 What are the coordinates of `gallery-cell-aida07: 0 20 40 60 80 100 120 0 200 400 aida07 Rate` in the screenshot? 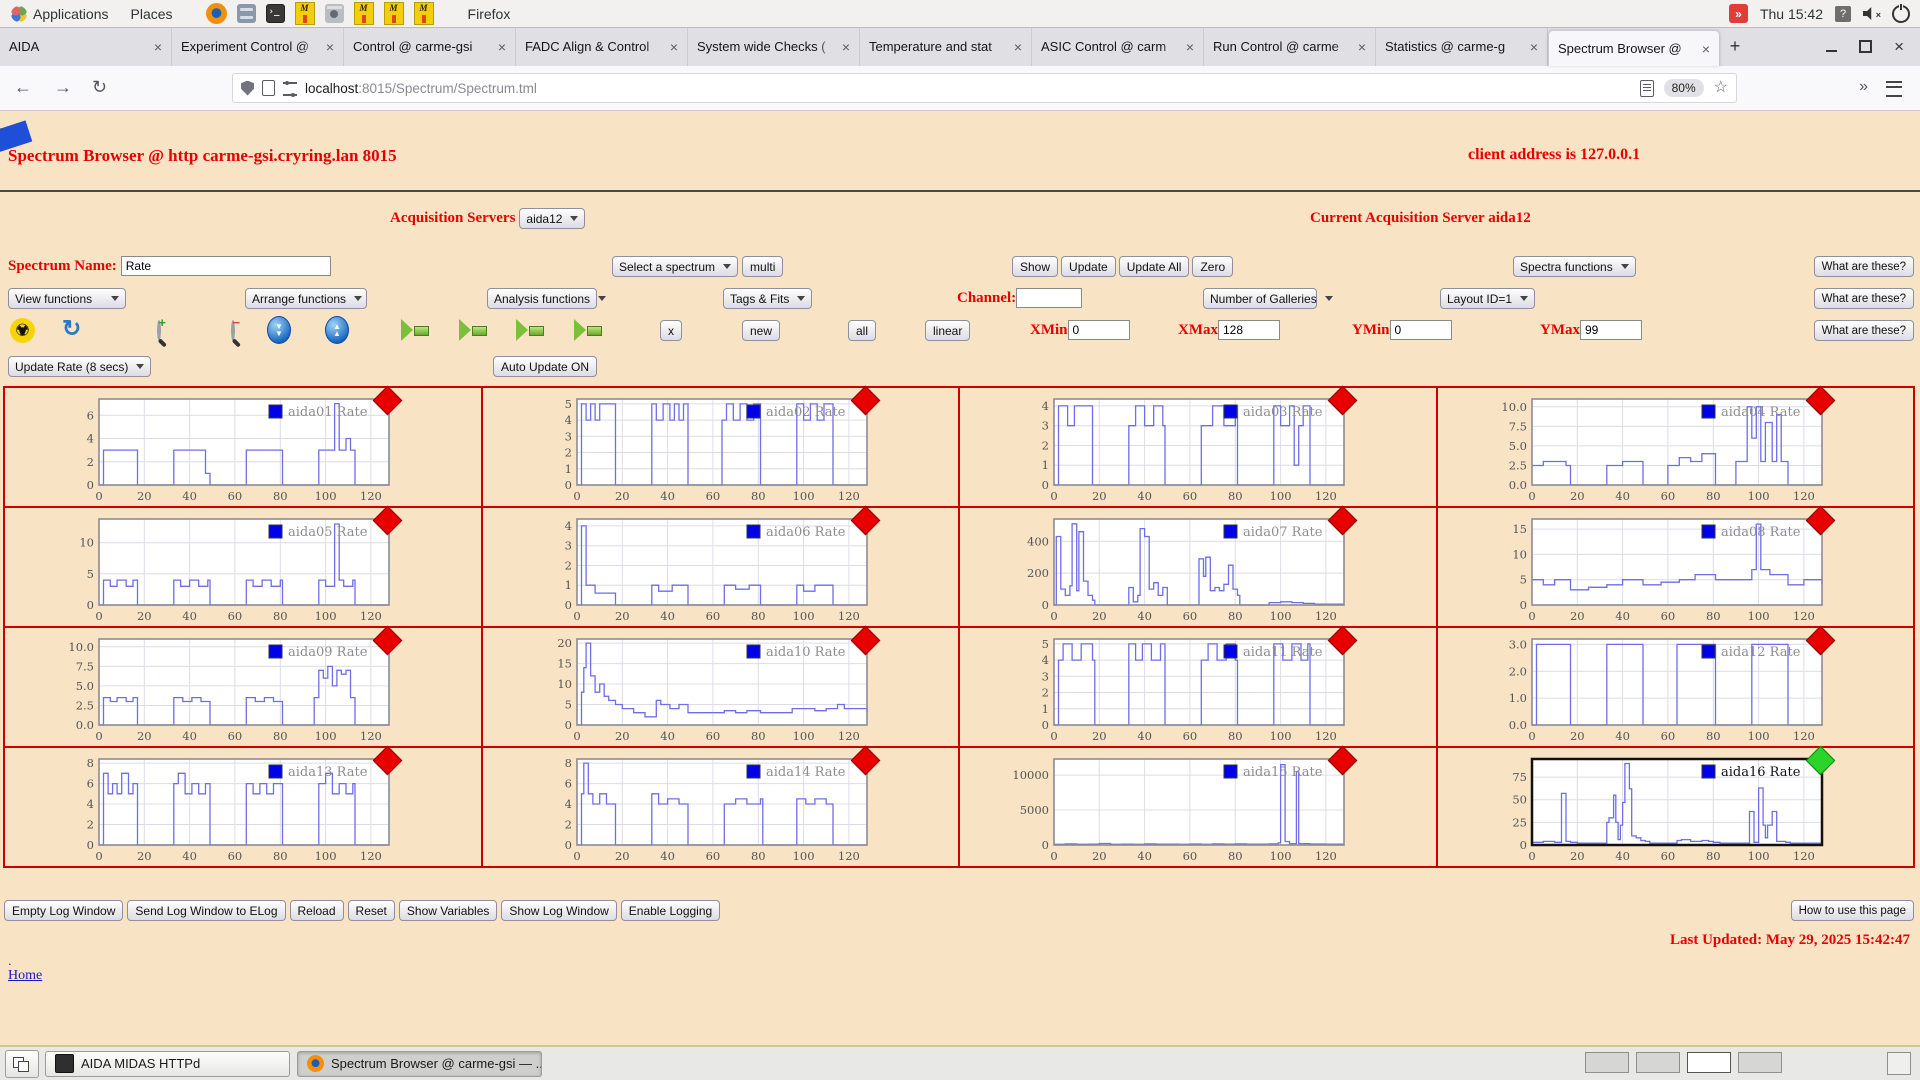 It's located at (1198, 566).